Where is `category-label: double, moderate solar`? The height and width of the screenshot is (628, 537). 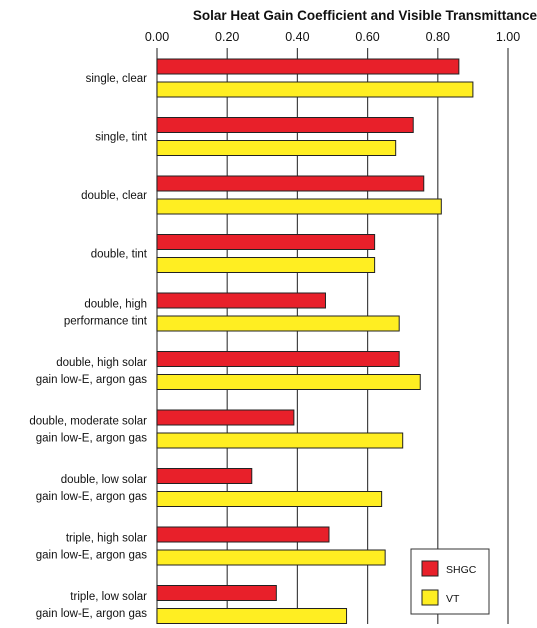
category-label: double, moderate solar is located at coordinates (88, 422).